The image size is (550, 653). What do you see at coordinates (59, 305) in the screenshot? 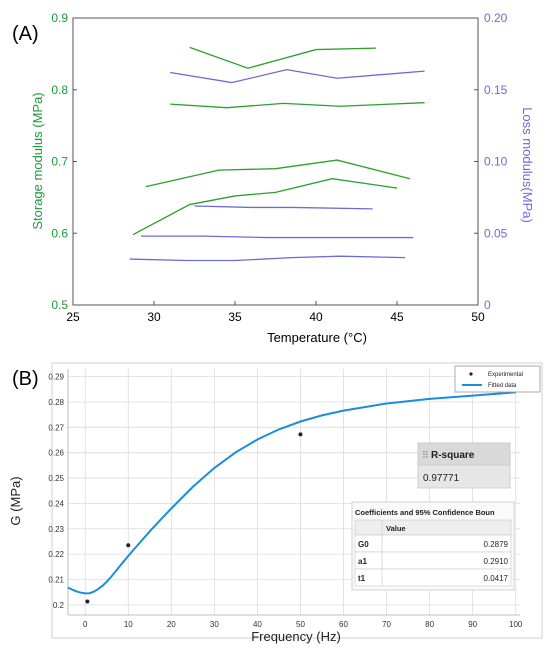
I see `y-tick-label-a: 0.5` at bounding box center [59, 305].